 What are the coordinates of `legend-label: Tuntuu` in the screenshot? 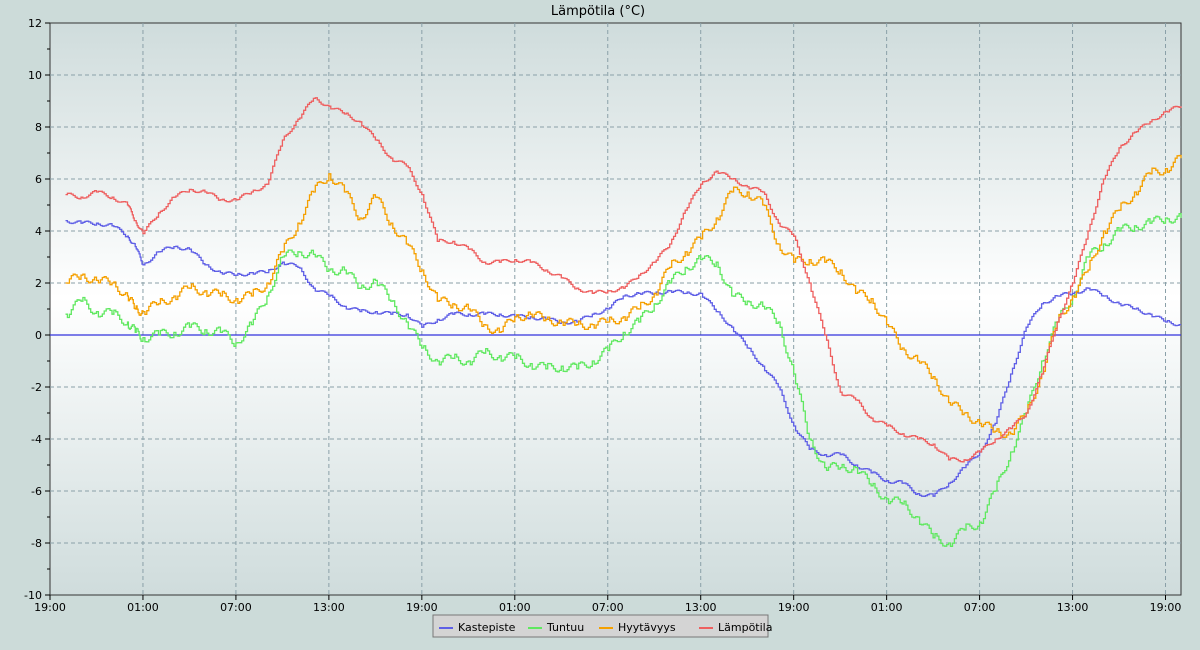 It's located at (565, 627).